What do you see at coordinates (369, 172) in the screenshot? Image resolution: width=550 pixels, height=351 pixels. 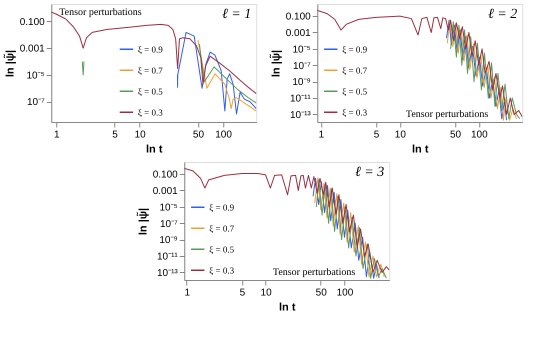 I see `chart-title: ℓ = 3` at bounding box center [369, 172].